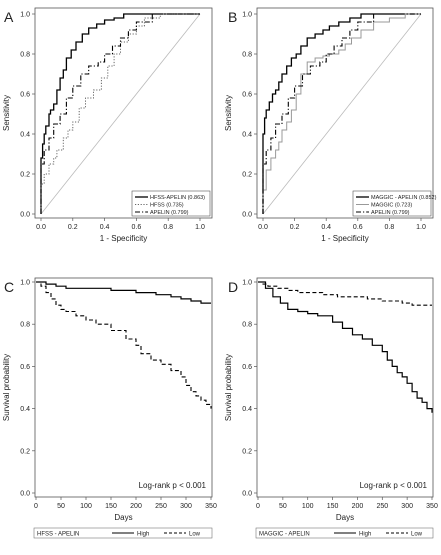 The image size is (441, 555). Describe the element at coordinates (247, 135) in the screenshot. I see `y-tick-label-b-2: 0.4` at that location.